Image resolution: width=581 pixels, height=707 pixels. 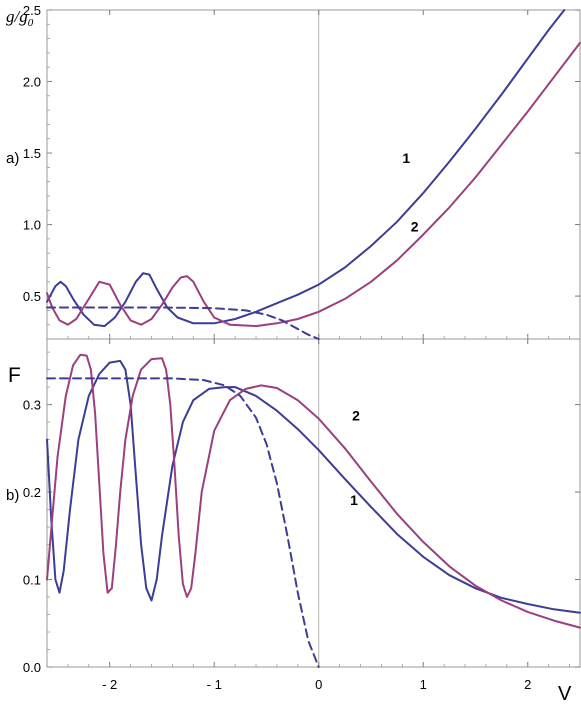 I want to click on x-axis-label: V, so click(x=565, y=694).